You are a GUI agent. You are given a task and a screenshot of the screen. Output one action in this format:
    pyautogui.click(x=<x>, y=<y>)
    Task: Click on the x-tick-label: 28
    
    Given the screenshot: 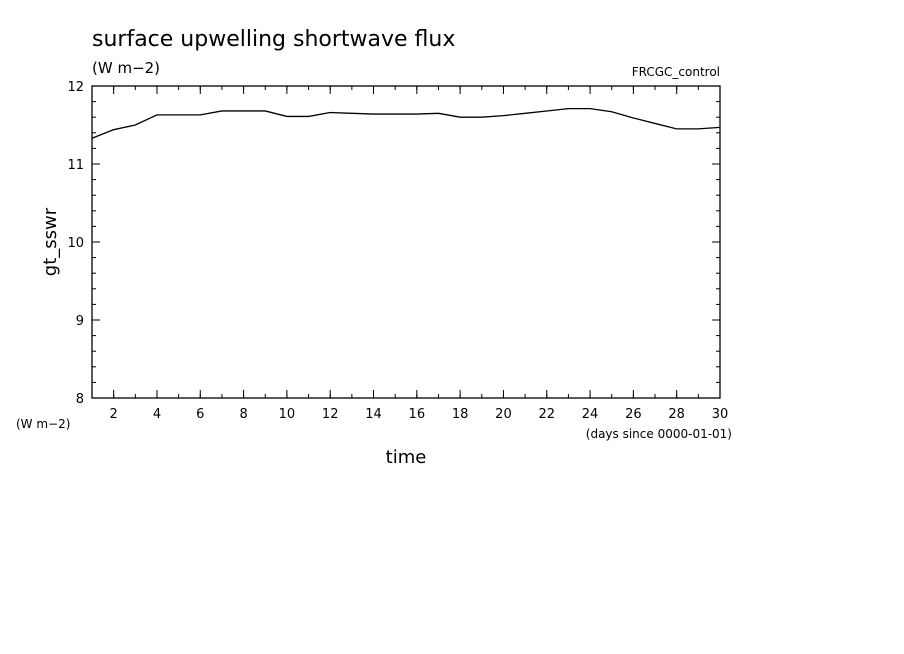 What is the action you would take?
    pyautogui.click(x=676, y=414)
    